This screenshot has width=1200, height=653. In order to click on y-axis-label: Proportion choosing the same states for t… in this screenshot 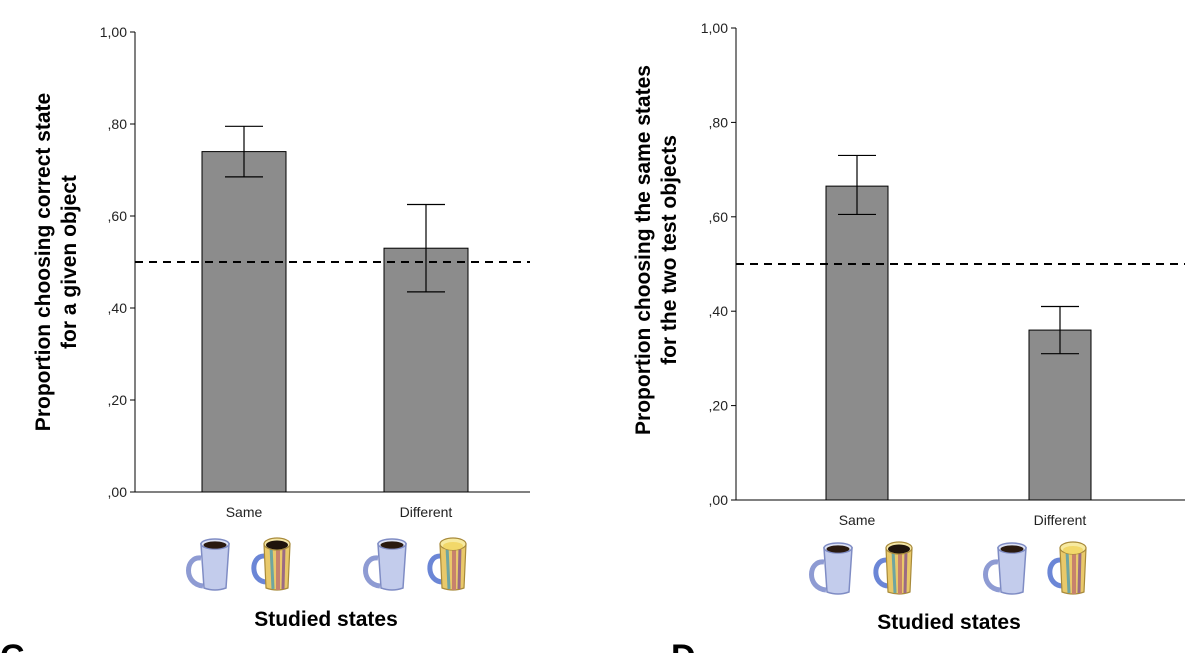, I will do `click(656, 250)`.